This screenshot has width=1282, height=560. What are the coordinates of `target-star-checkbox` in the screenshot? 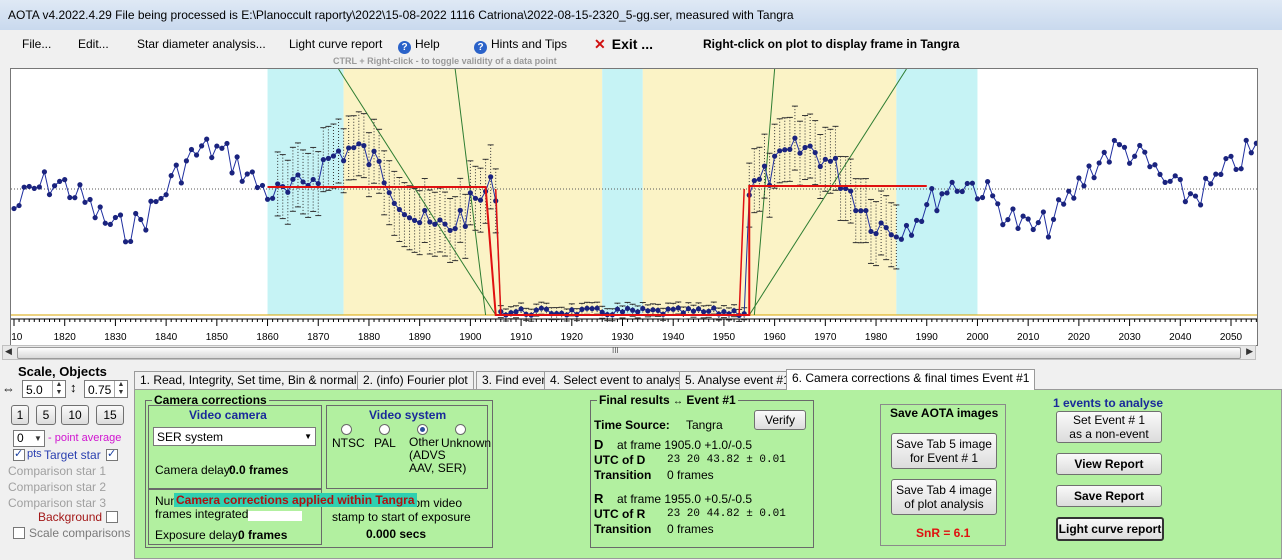 It's located at (112, 454).